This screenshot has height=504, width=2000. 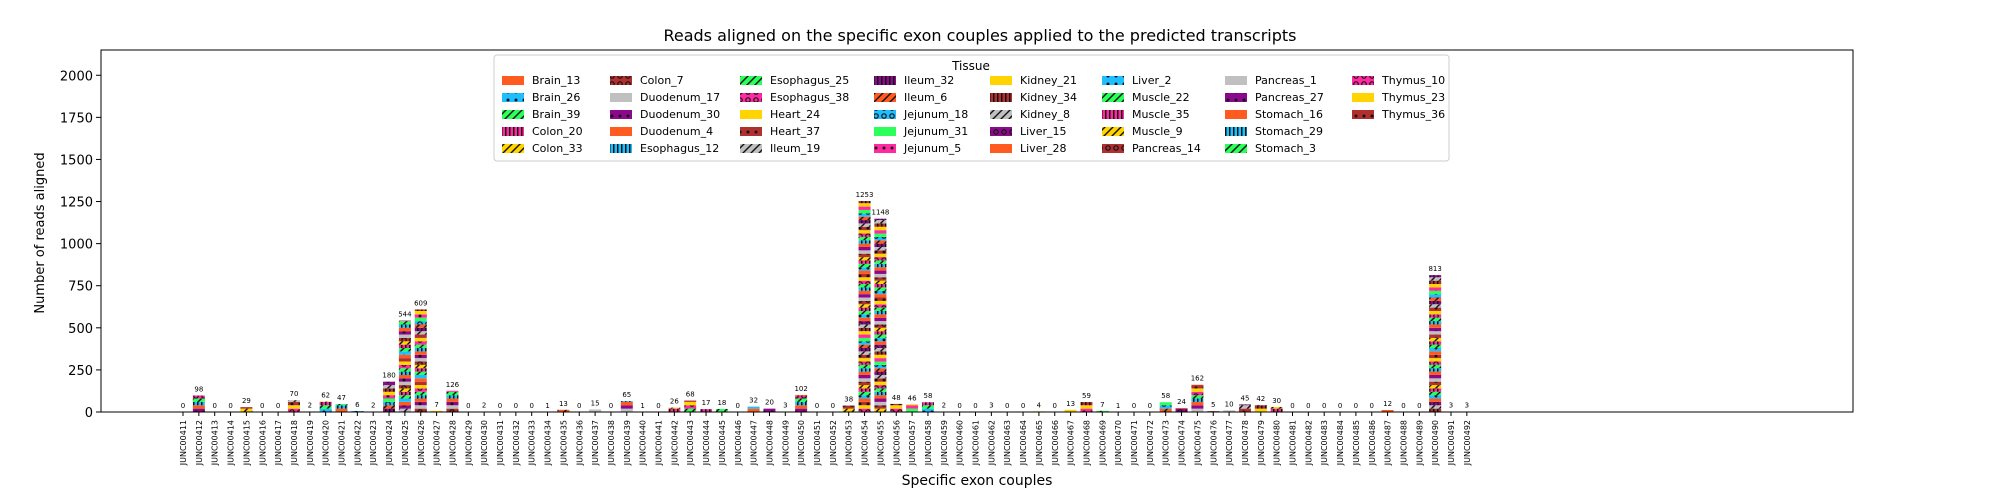 I want to click on bar-JUNC00426, so click(x=421, y=360).